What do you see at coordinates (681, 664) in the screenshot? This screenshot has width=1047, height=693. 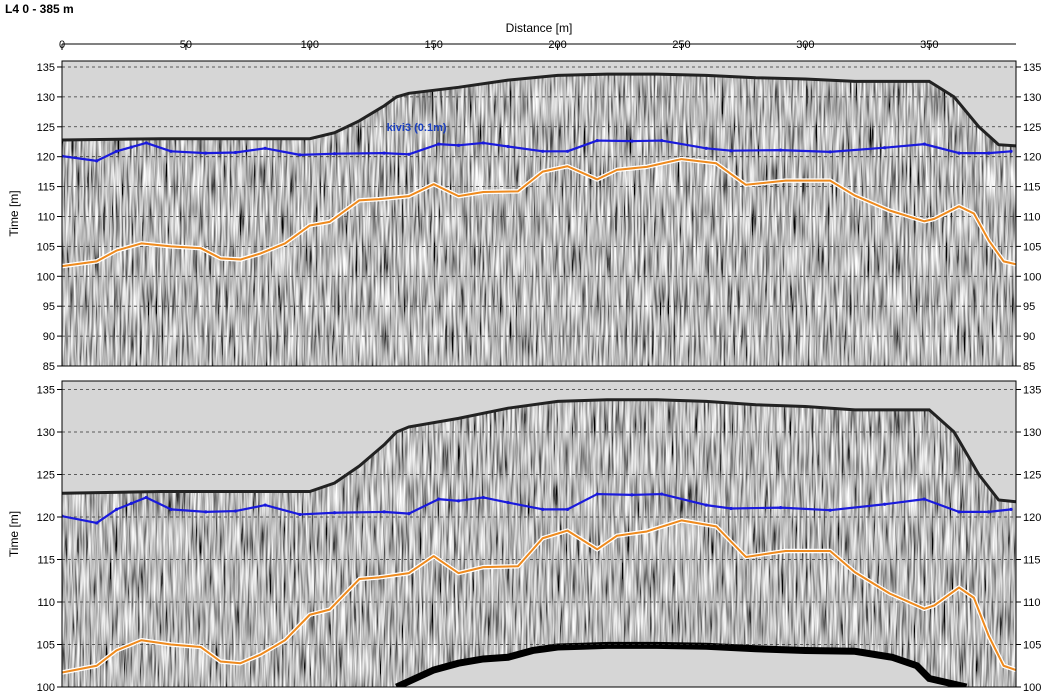 I see `lower-boundary-line` at bounding box center [681, 664].